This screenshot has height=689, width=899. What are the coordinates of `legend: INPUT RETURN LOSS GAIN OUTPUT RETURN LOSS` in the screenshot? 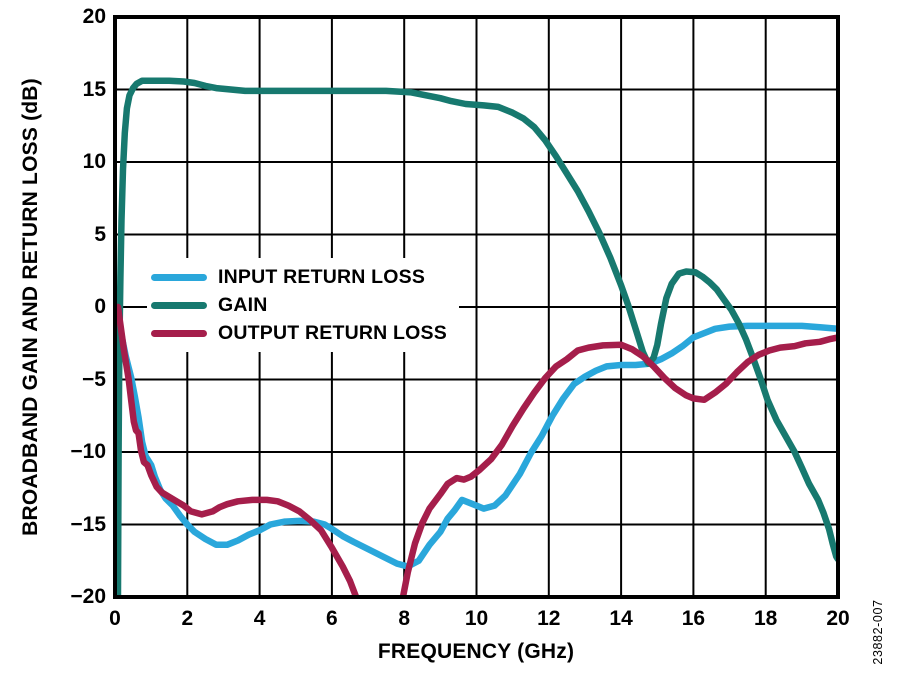 It's located at (303, 305).